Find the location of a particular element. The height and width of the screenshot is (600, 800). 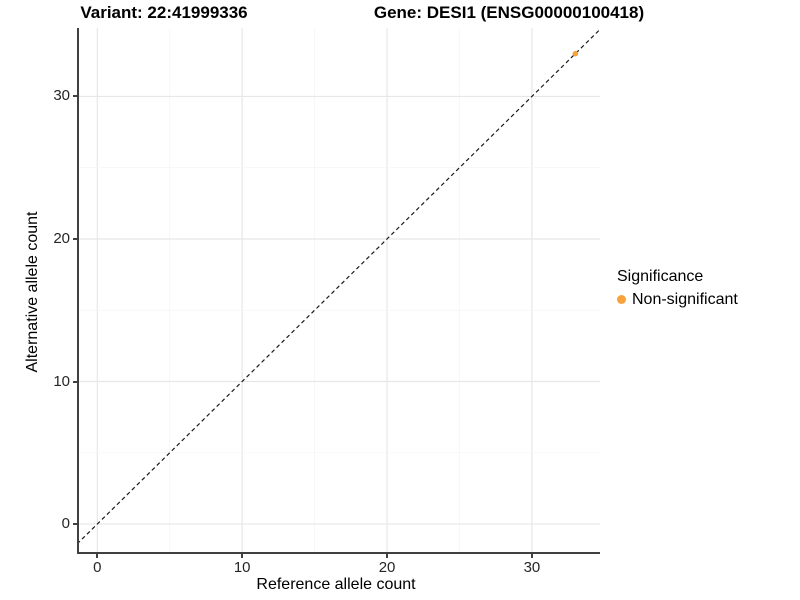

y-tick-label: 10 is located at coordinates (61, 381).